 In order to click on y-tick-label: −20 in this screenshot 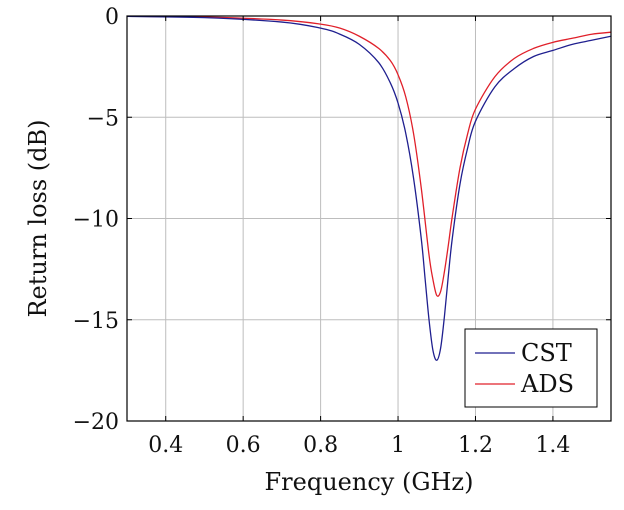, I will do `click(96, 422)`.